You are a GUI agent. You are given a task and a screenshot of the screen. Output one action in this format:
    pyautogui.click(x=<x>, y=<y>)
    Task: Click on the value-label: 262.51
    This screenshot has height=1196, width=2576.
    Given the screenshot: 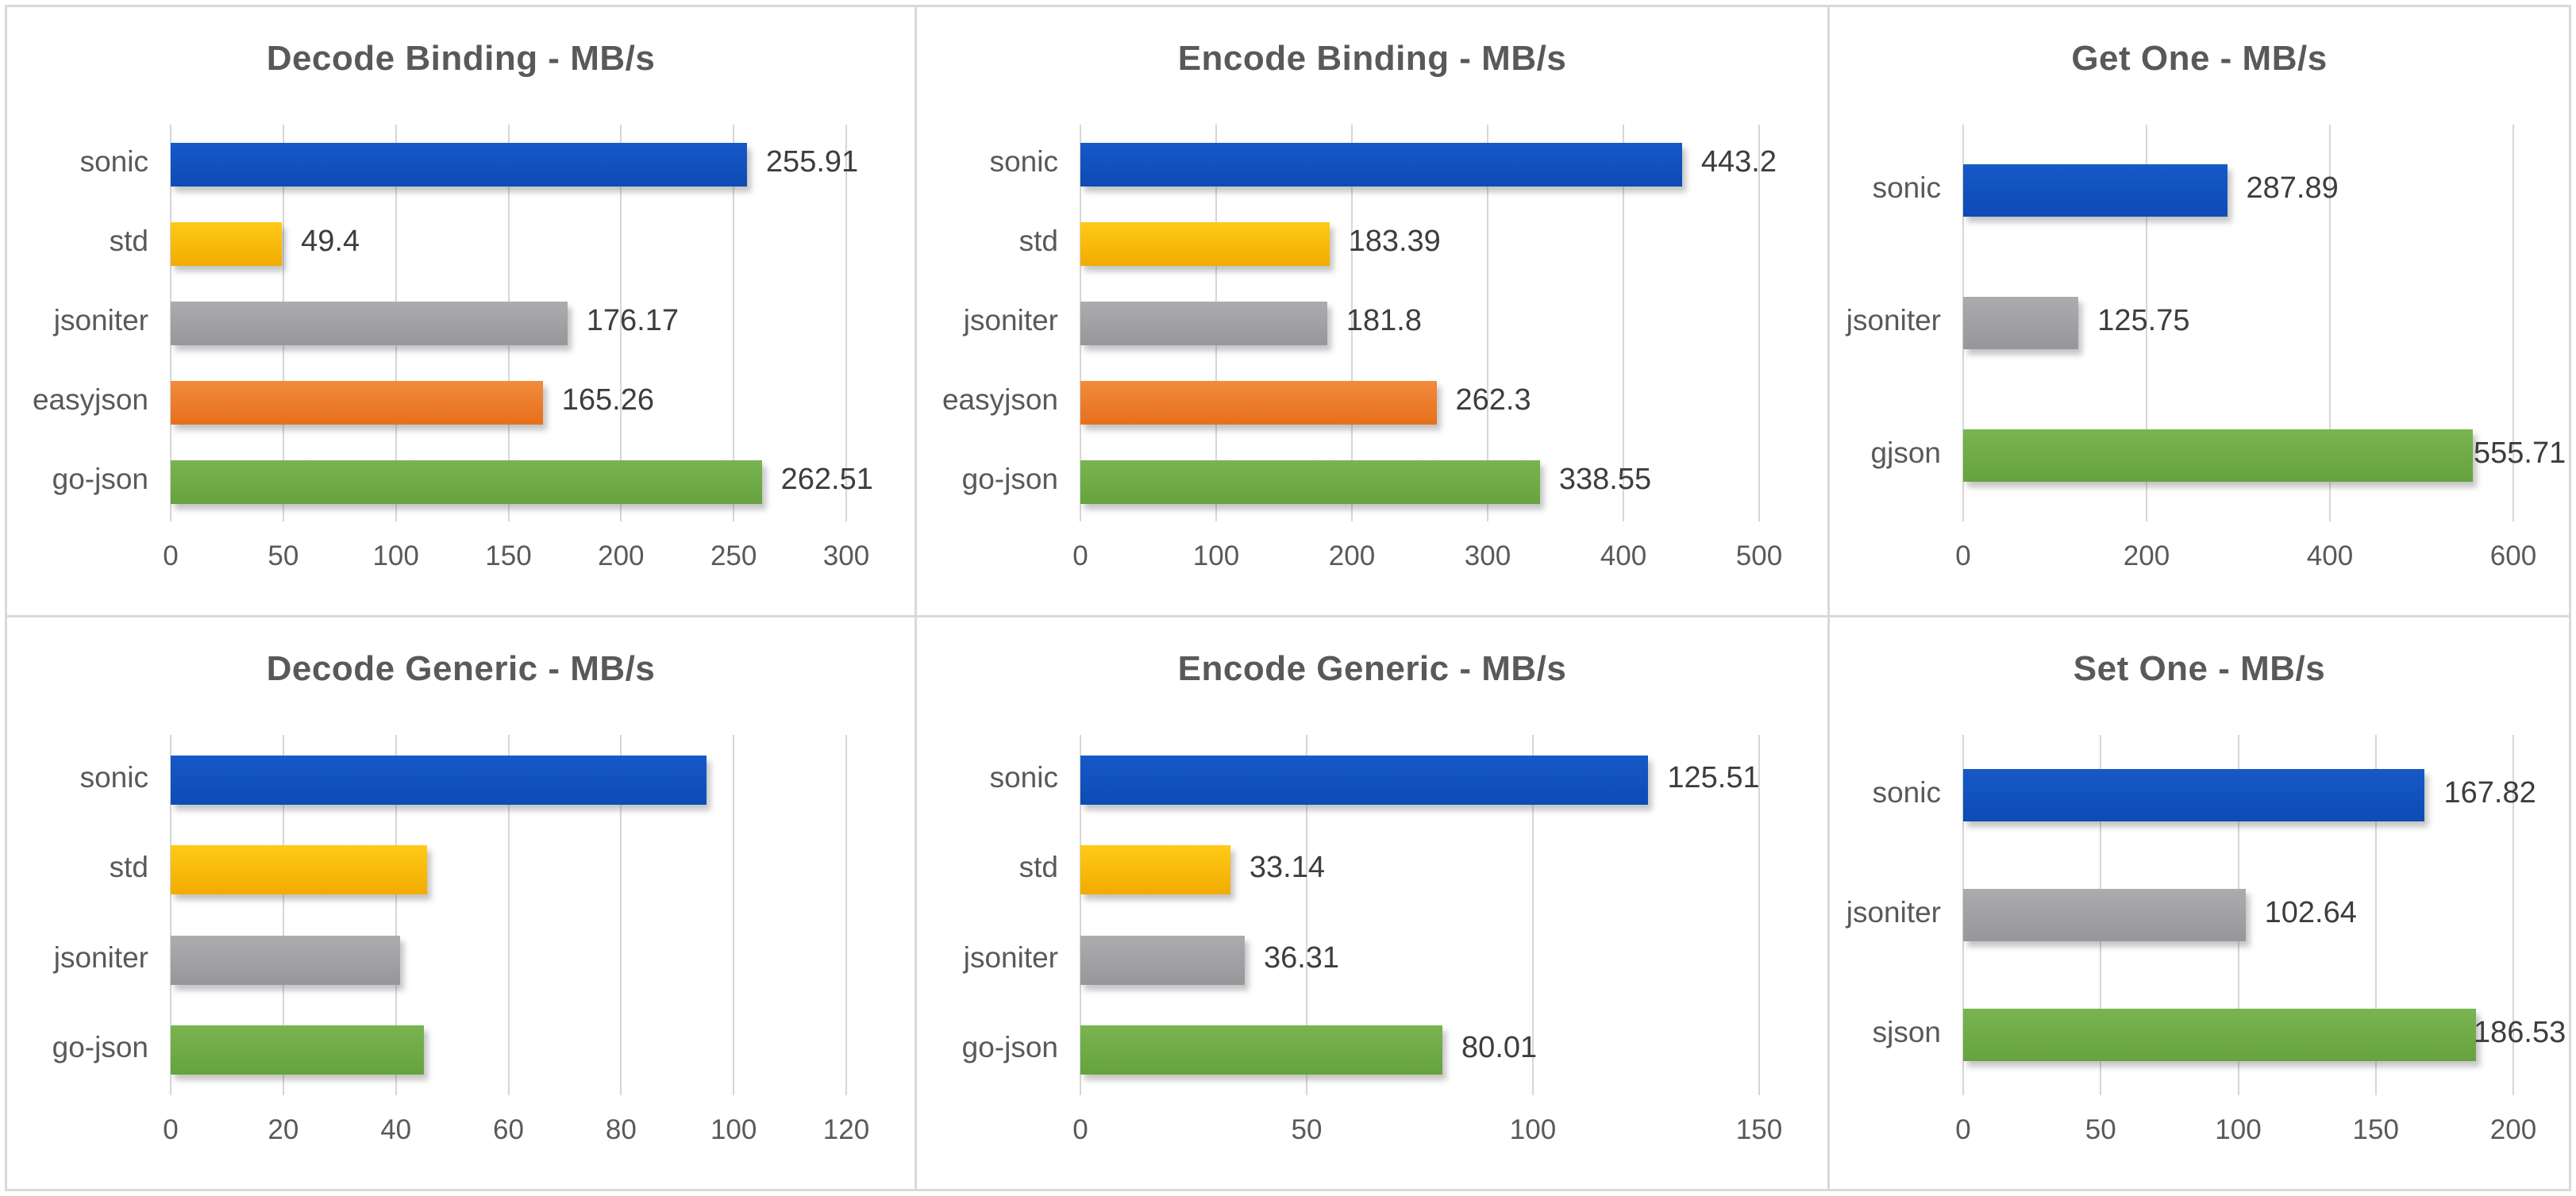 What is the action you would take?
    pyautogui.click(x=826, y=479)
    